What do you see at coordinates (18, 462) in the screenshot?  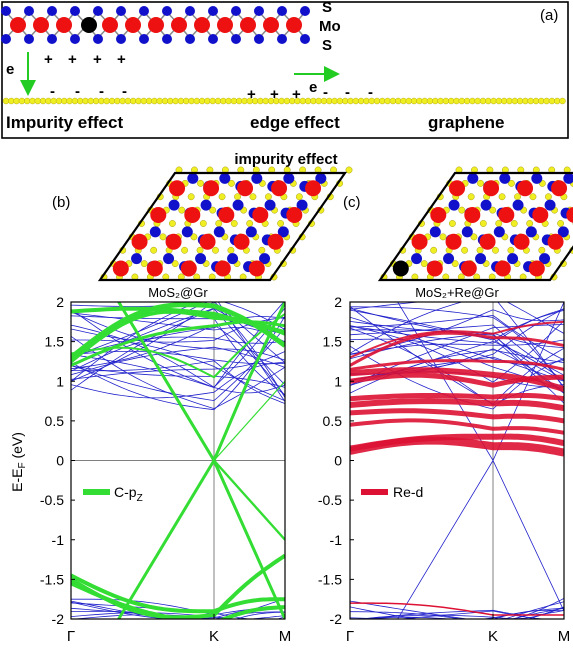 I see `y-axis-label: E-EF (eV)` at bounding box center [18, 462].